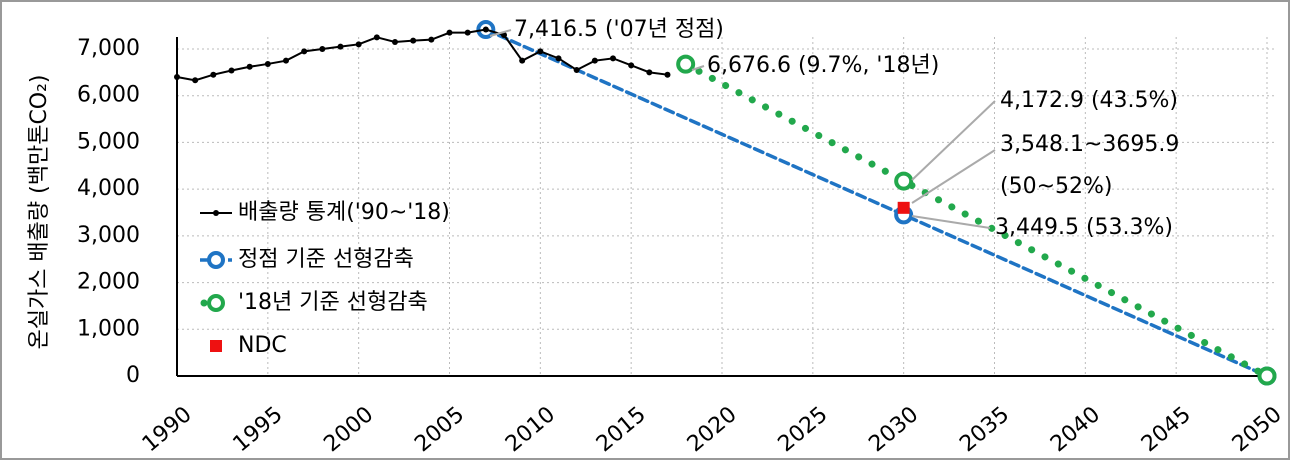 This screenshot has width=1290, height=460. I want to click on y-tick-label: 4,000, so click(108, 188).